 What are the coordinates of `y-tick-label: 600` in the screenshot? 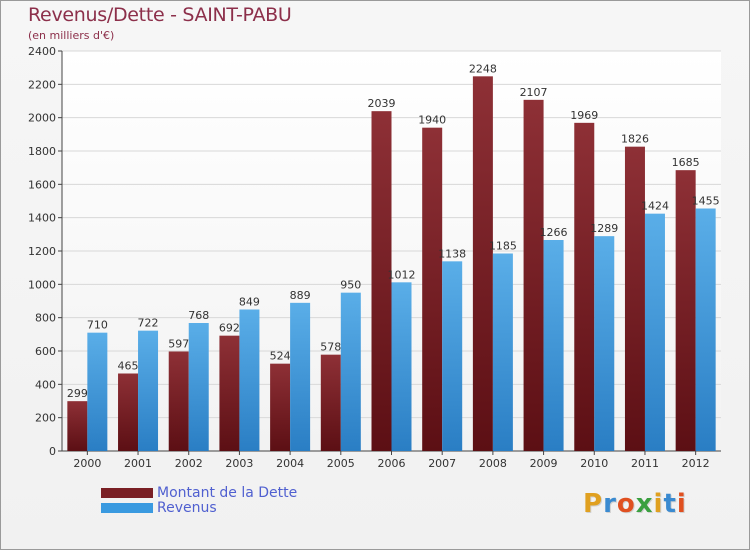 It's located at (45, 351).